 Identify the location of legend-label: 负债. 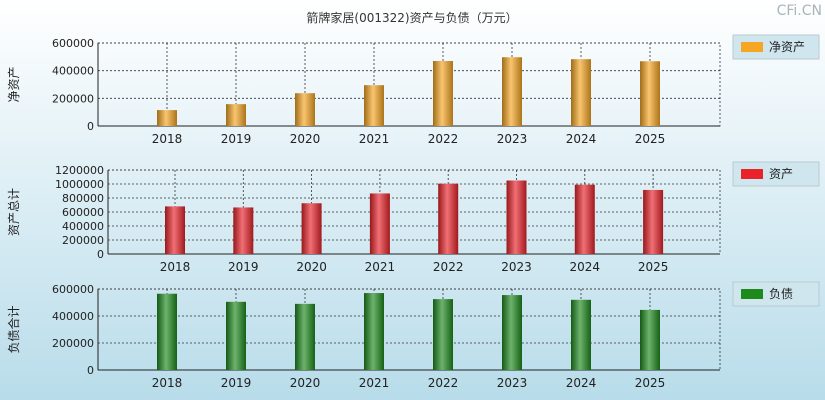
(781, 294).